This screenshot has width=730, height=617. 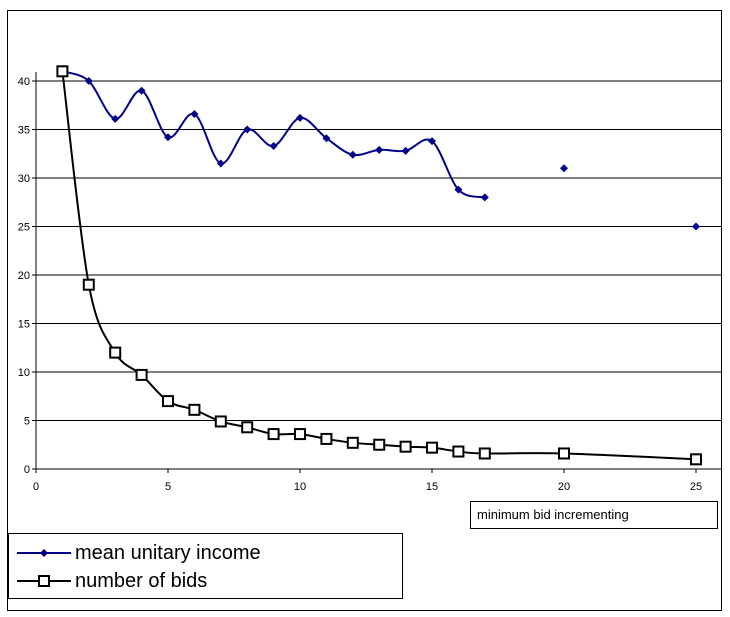 What do you see at coordinates (24, 228) in the screenshot?
I see `y-tick-label: 25` at bounding box center [24, 228].